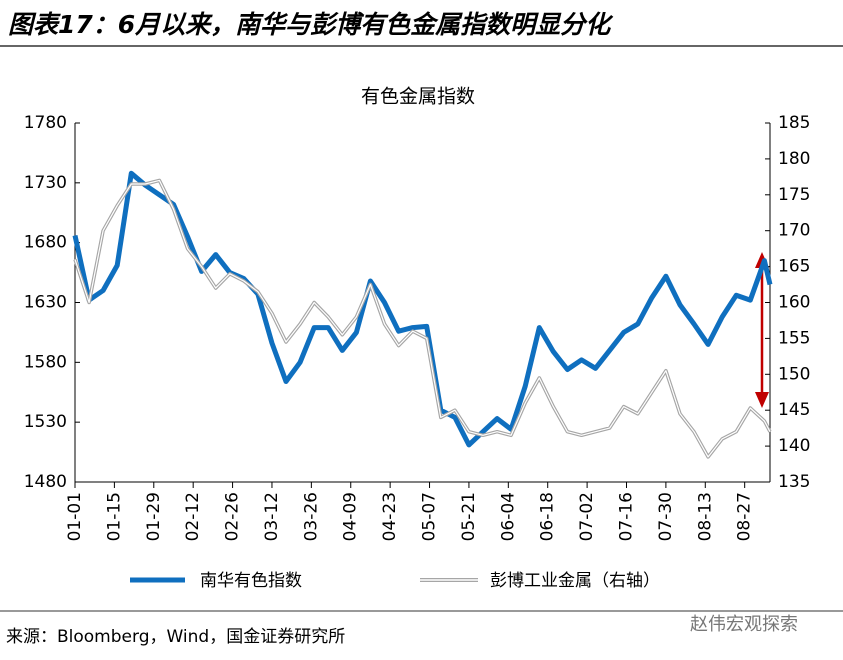 The height and width of the screenshot is (660, 843). I want to click on x-tick-label: 02-12, so click(193, 516).